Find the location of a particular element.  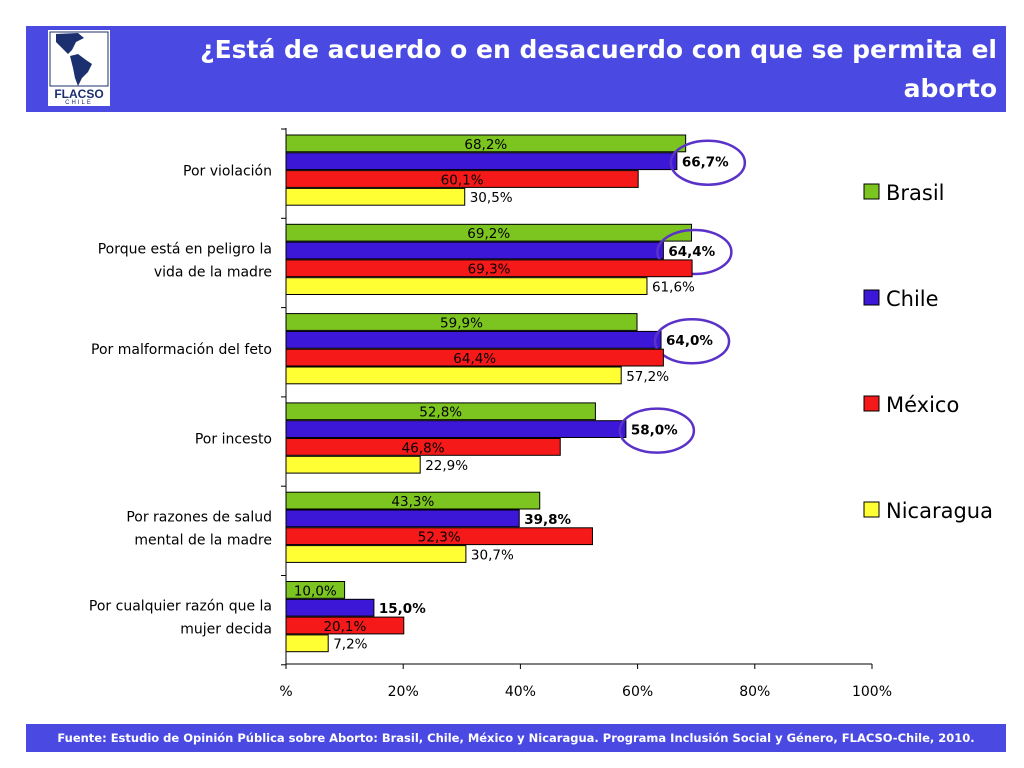

data-label: 64,0% is located at coordinates (689, 341).